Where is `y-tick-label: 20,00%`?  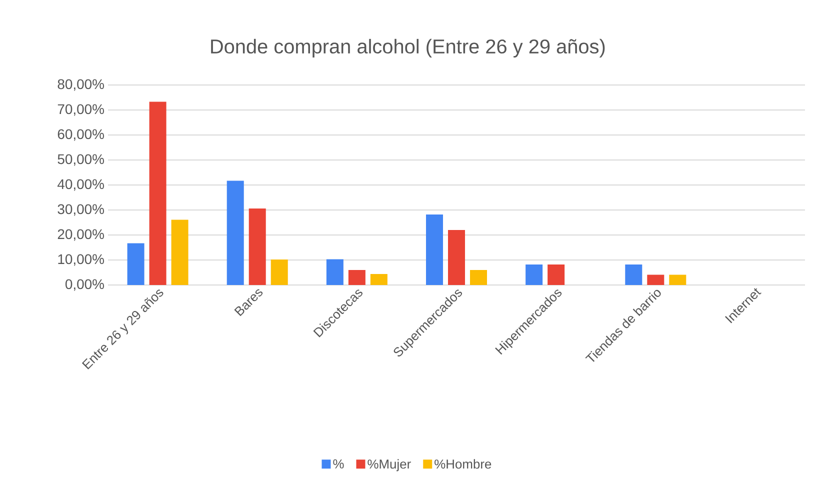
y-tick-label: 20,00% is located at coordinates (81, 235).